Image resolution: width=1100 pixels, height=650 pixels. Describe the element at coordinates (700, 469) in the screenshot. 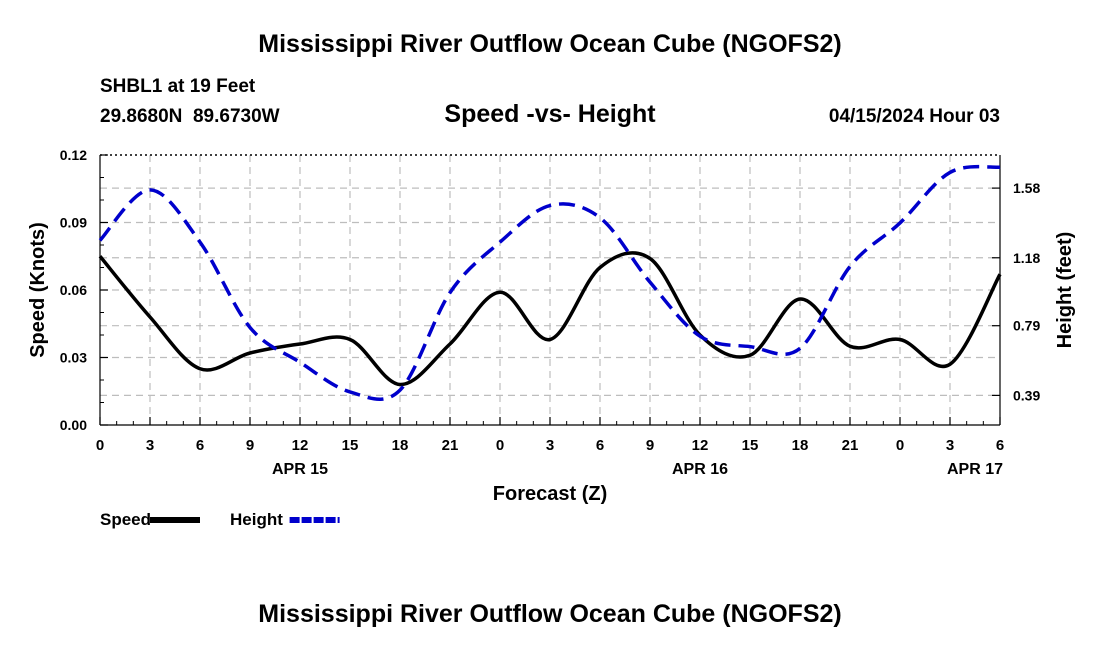

I see `date-label: APR 16` at that location.